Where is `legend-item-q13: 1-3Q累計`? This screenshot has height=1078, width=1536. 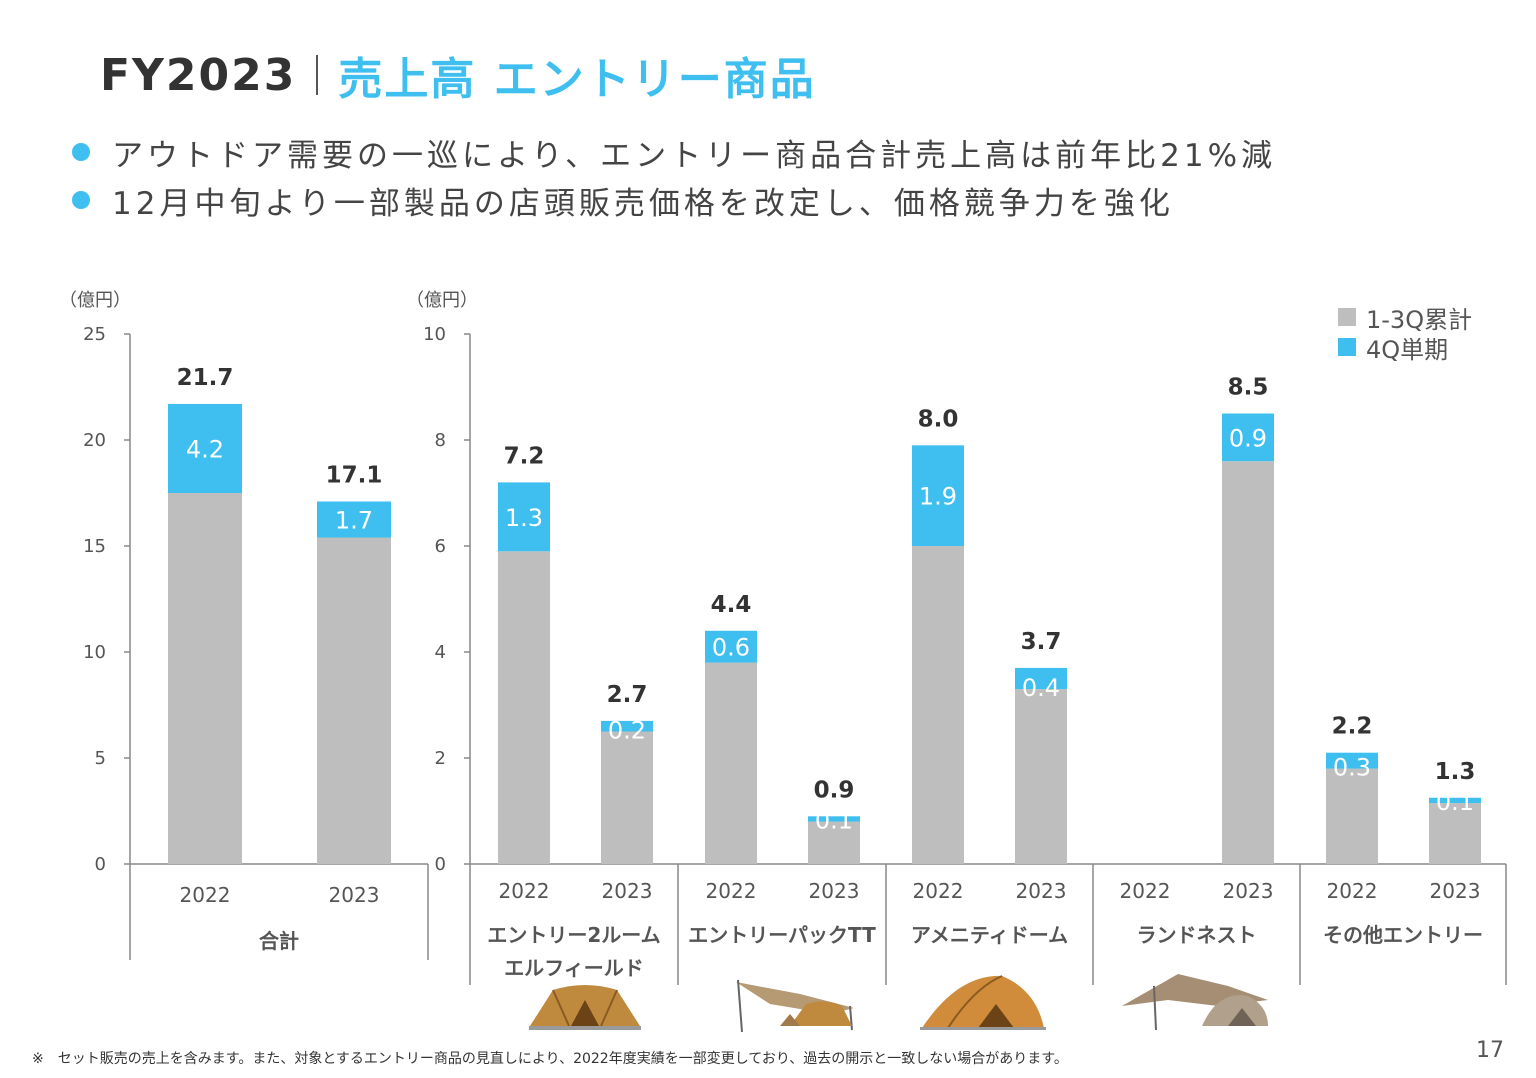
legend-item-q13: 1-3Q累計 is located at coordinates (1405, 318).